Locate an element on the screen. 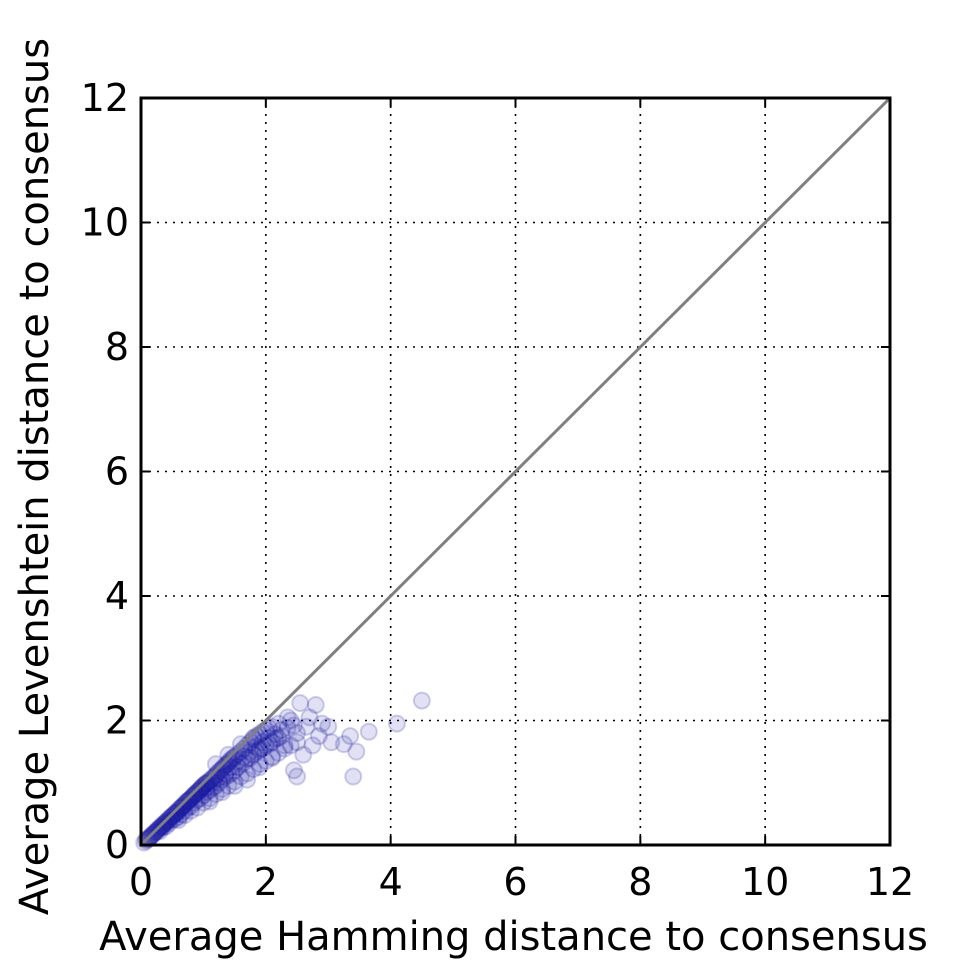 The width and height of the screenshot is (970, 966). y-tick-label: 4 is located at coordinates (117, 596).